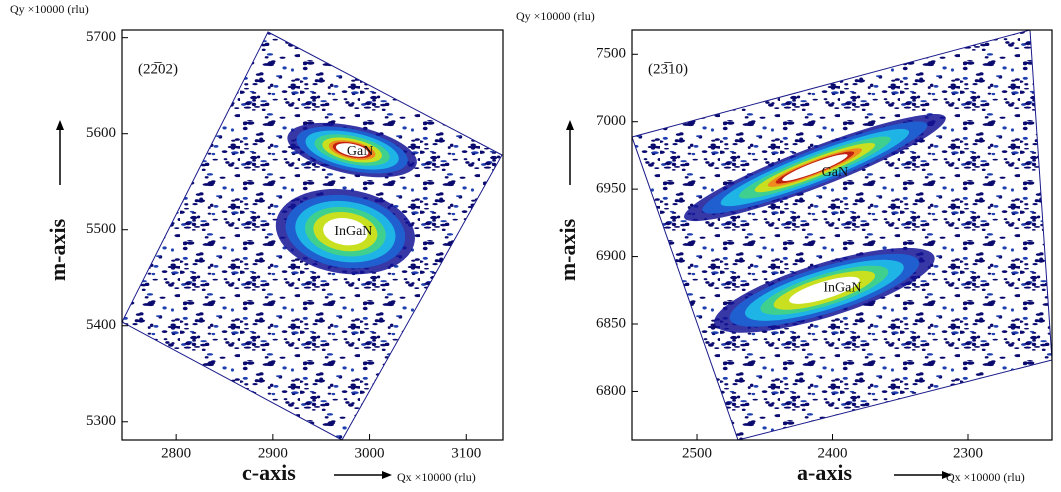  Describe the element at coordinates (466, 453) in the screenshot. I see `x-tick-label: 3100` at that location.